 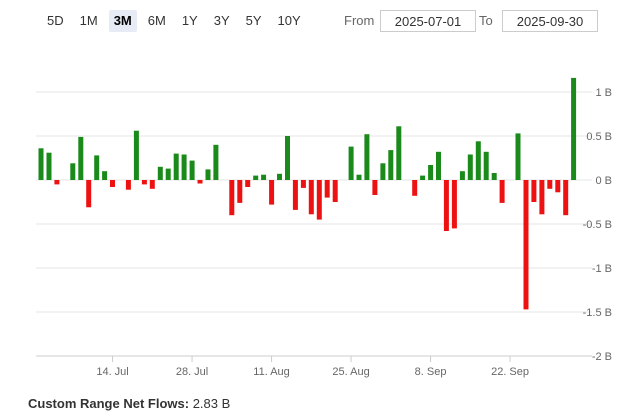 What do you see at coordinates (189, 21) in the screenshot?
I see `range-button-1y: 1Y` at bounding box center [189, 21].